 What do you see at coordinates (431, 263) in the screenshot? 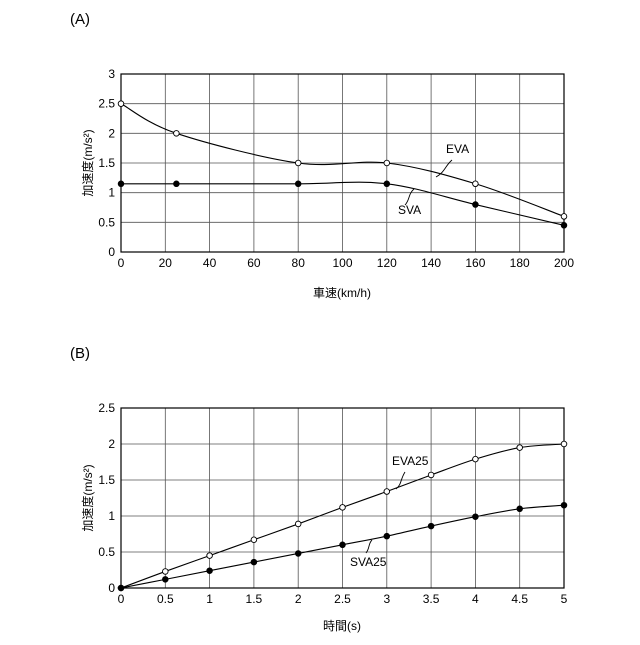
I see `x-tick-label: 140` at bounding box center [431, 263].